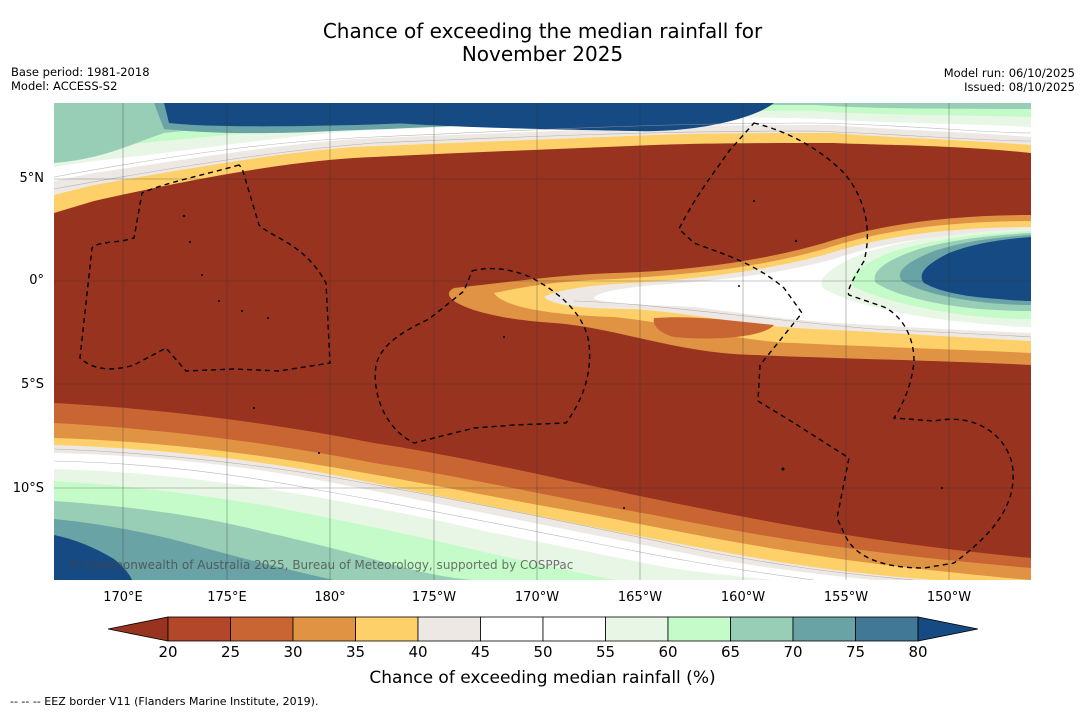 This screenshot has width=1085, height=713. I want to click on north-east-blue, so click(584, 117).